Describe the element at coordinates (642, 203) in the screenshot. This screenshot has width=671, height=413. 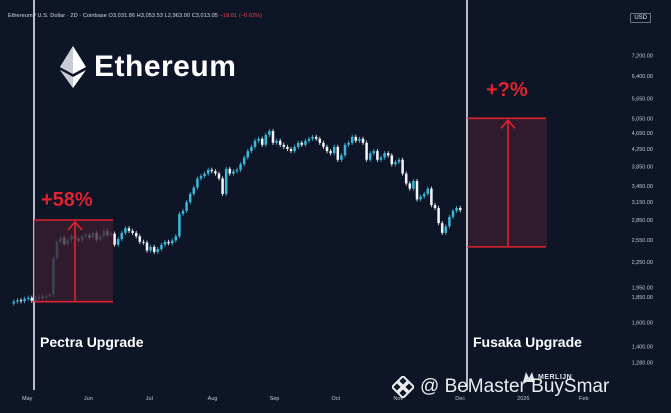
I see `y-tick-label: 3,150.00` at that location.